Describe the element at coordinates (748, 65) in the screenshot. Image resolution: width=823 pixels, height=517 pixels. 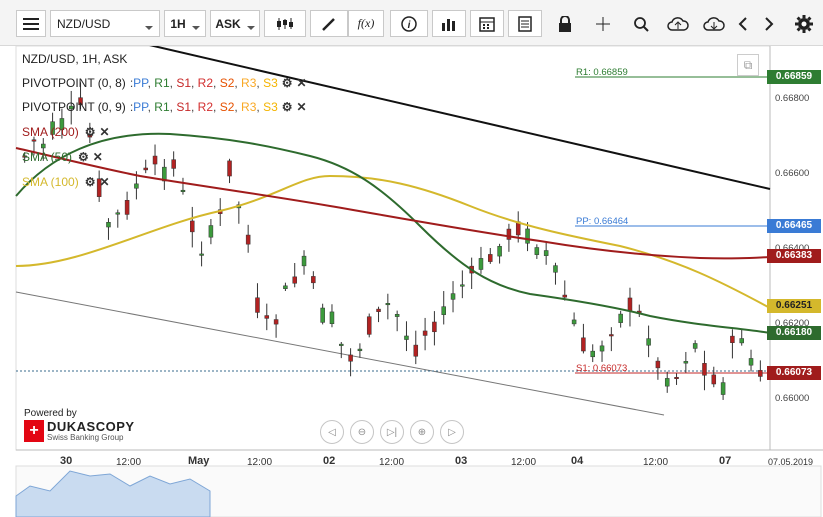
I see `expand-icon: ⧉` at that location.